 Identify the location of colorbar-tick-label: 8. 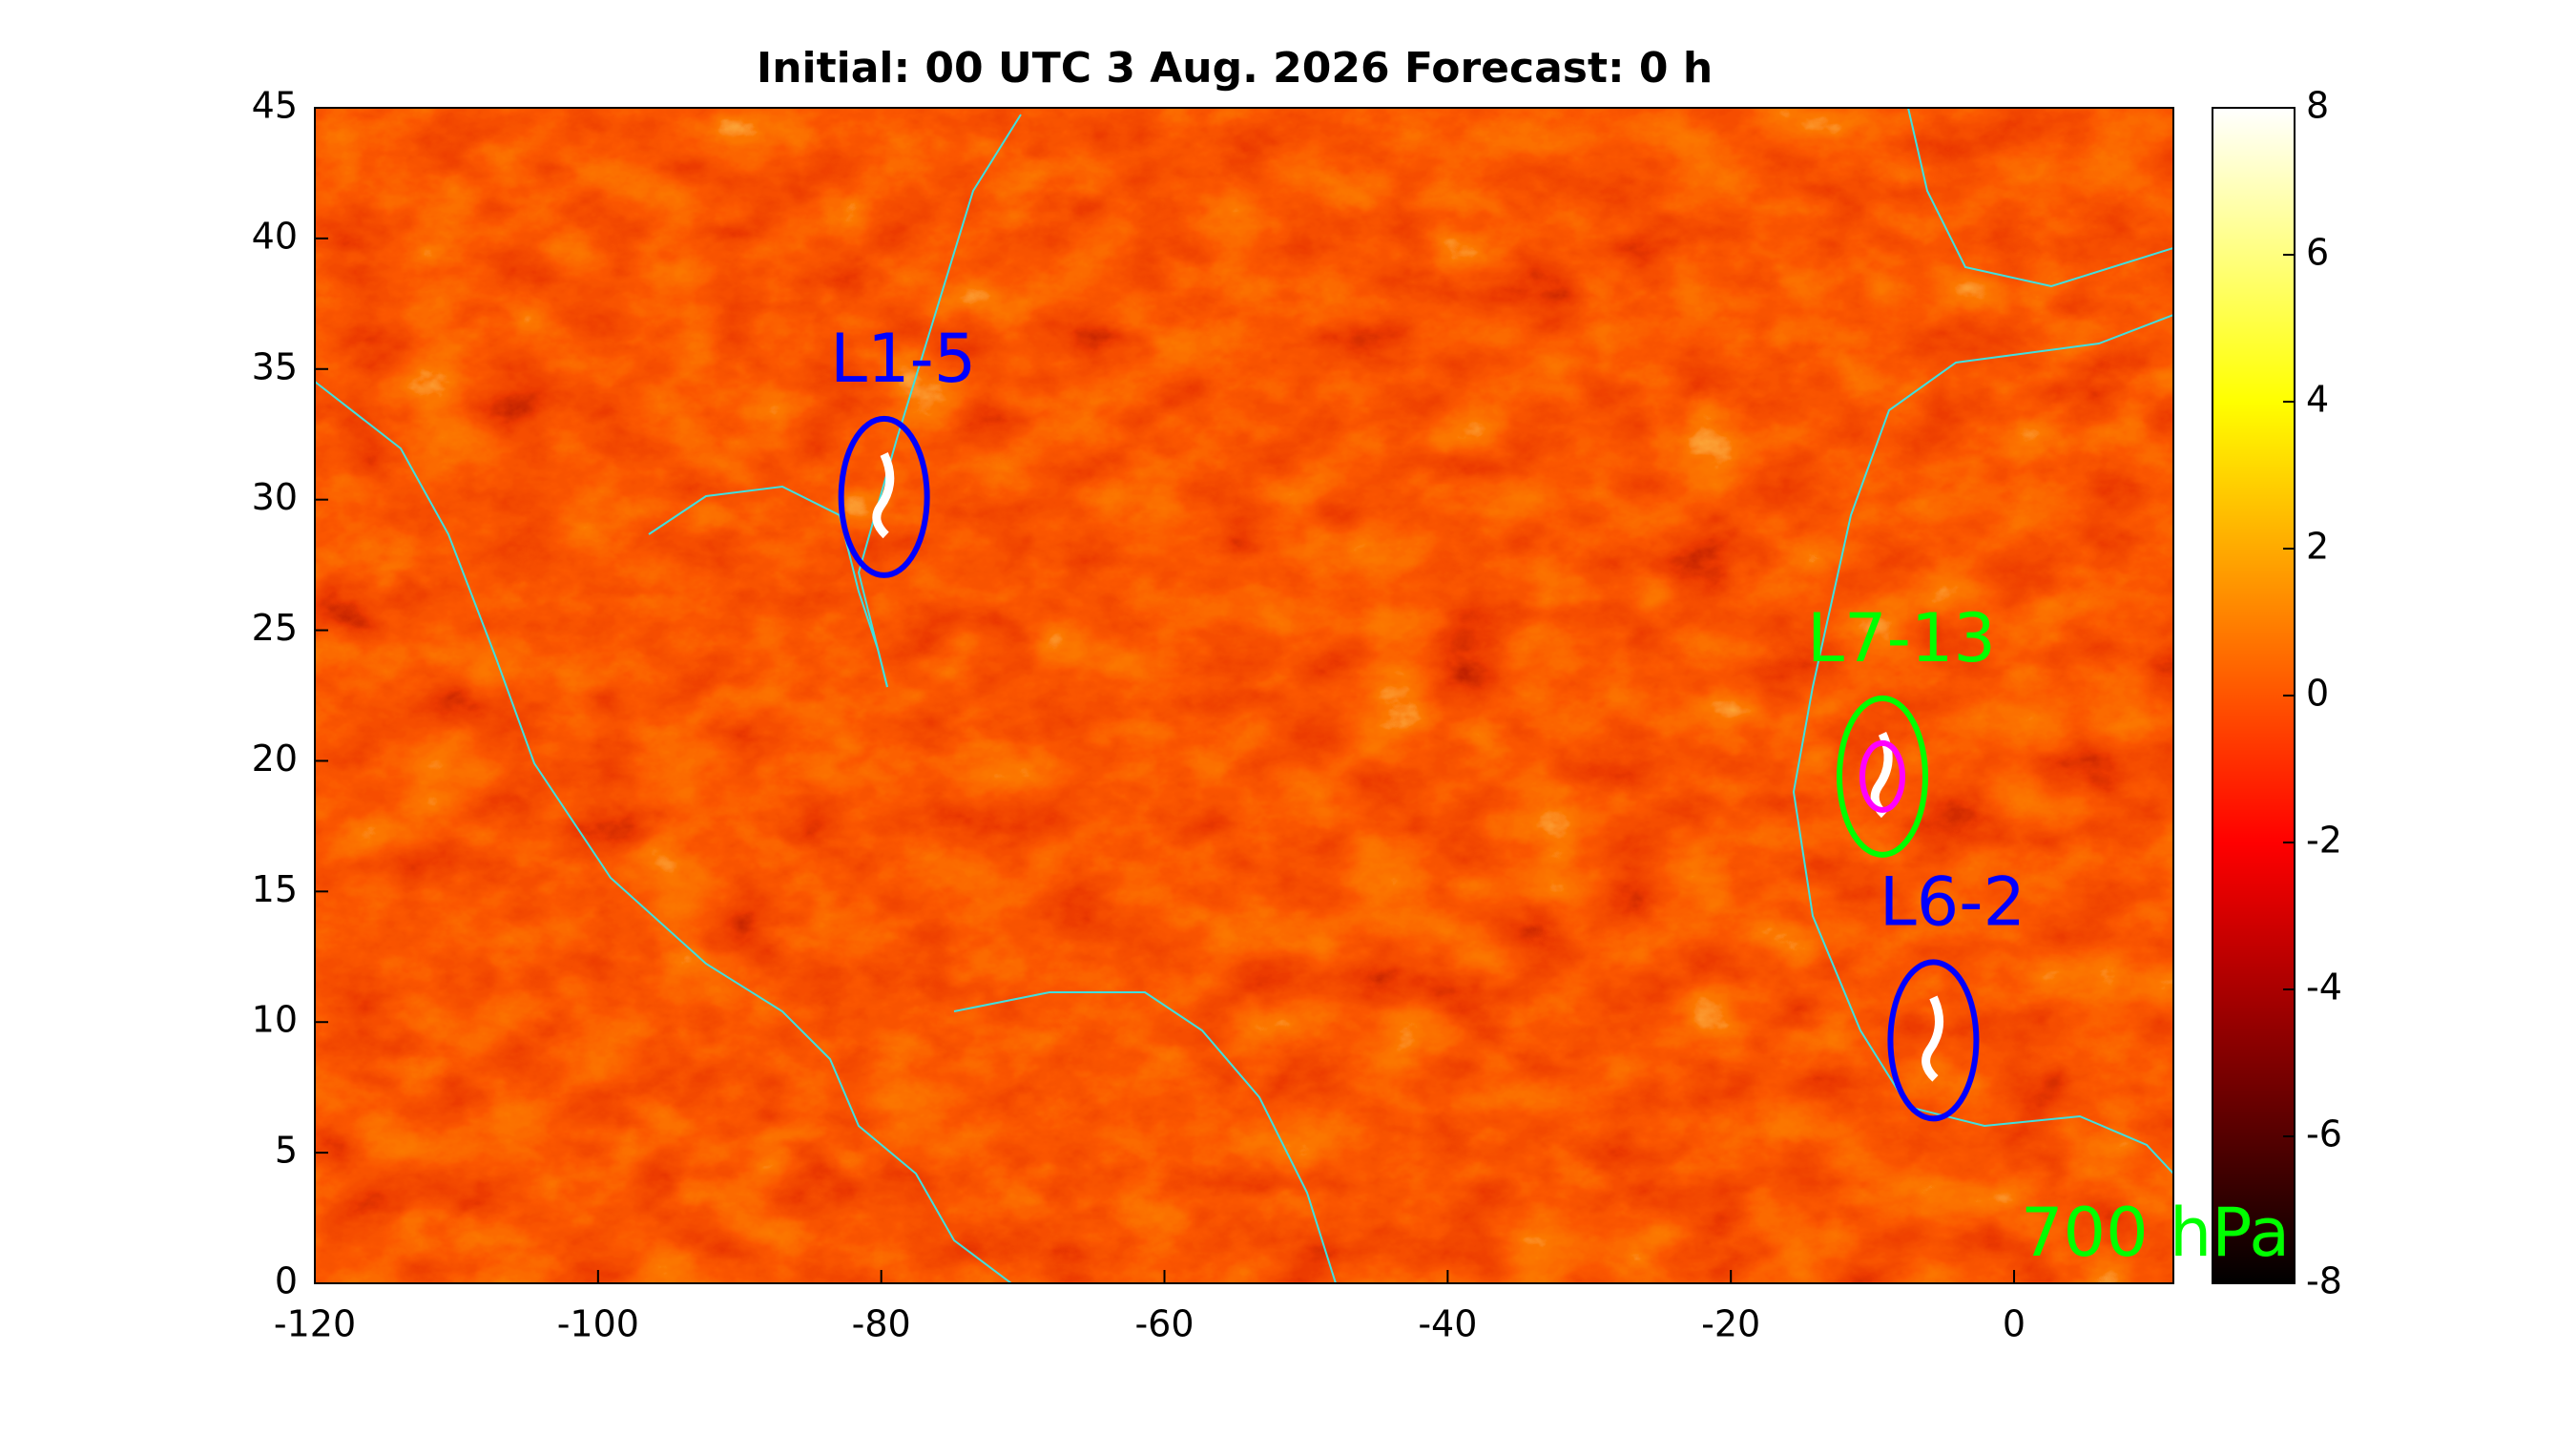
(2317, 106).